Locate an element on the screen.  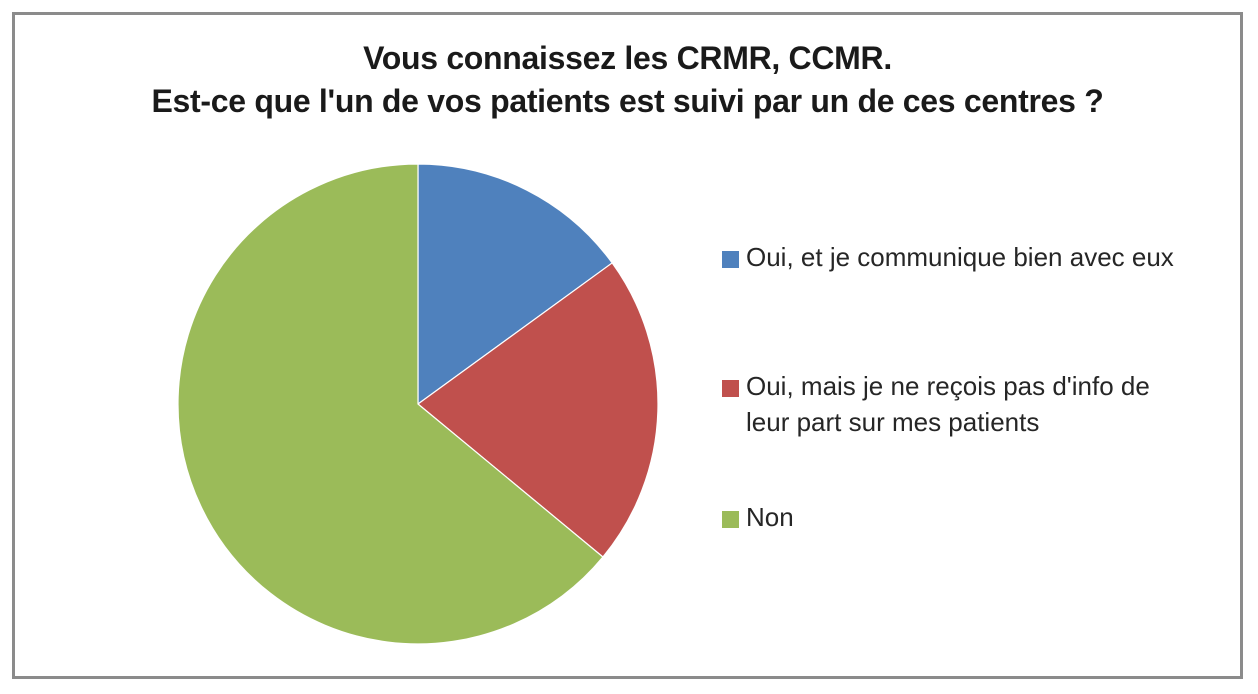
legend-item-oui-communique-bien: Oui, et je communique bien avec eux is located at coordinates (949, 257).